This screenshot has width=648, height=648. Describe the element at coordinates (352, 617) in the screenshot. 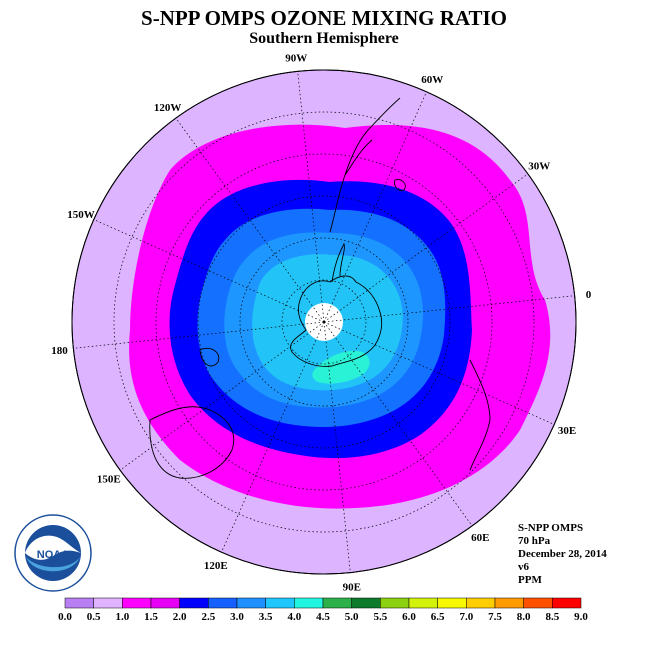

I see `colorbar-tick-label: 5.0` at that location.